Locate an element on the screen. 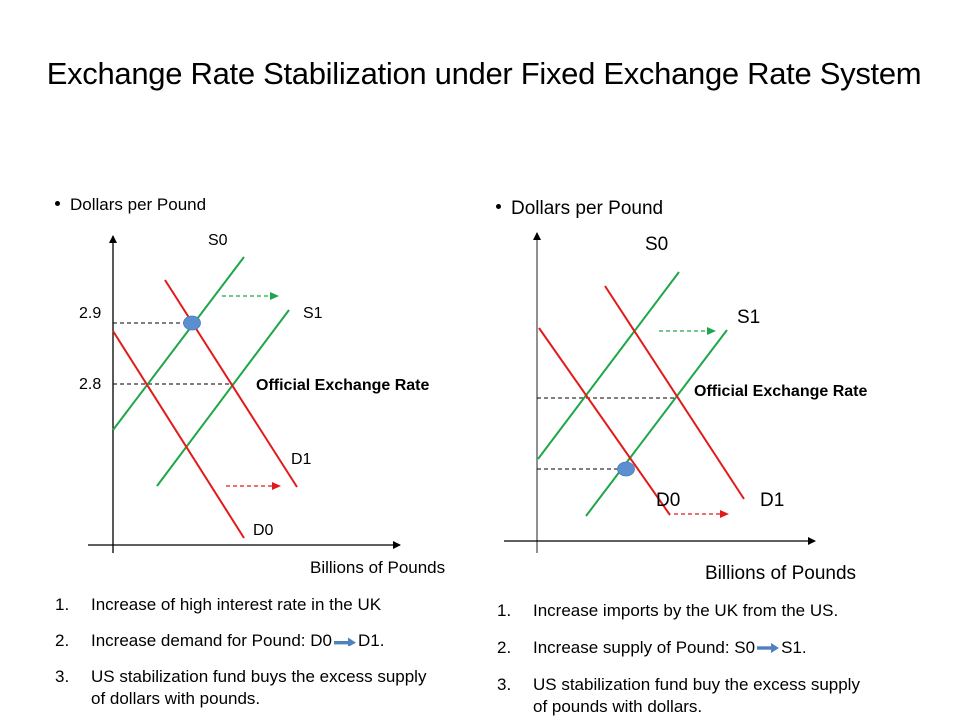  right-official-rate-label: Official Exchange Rate is located at coordinates (781, 391).